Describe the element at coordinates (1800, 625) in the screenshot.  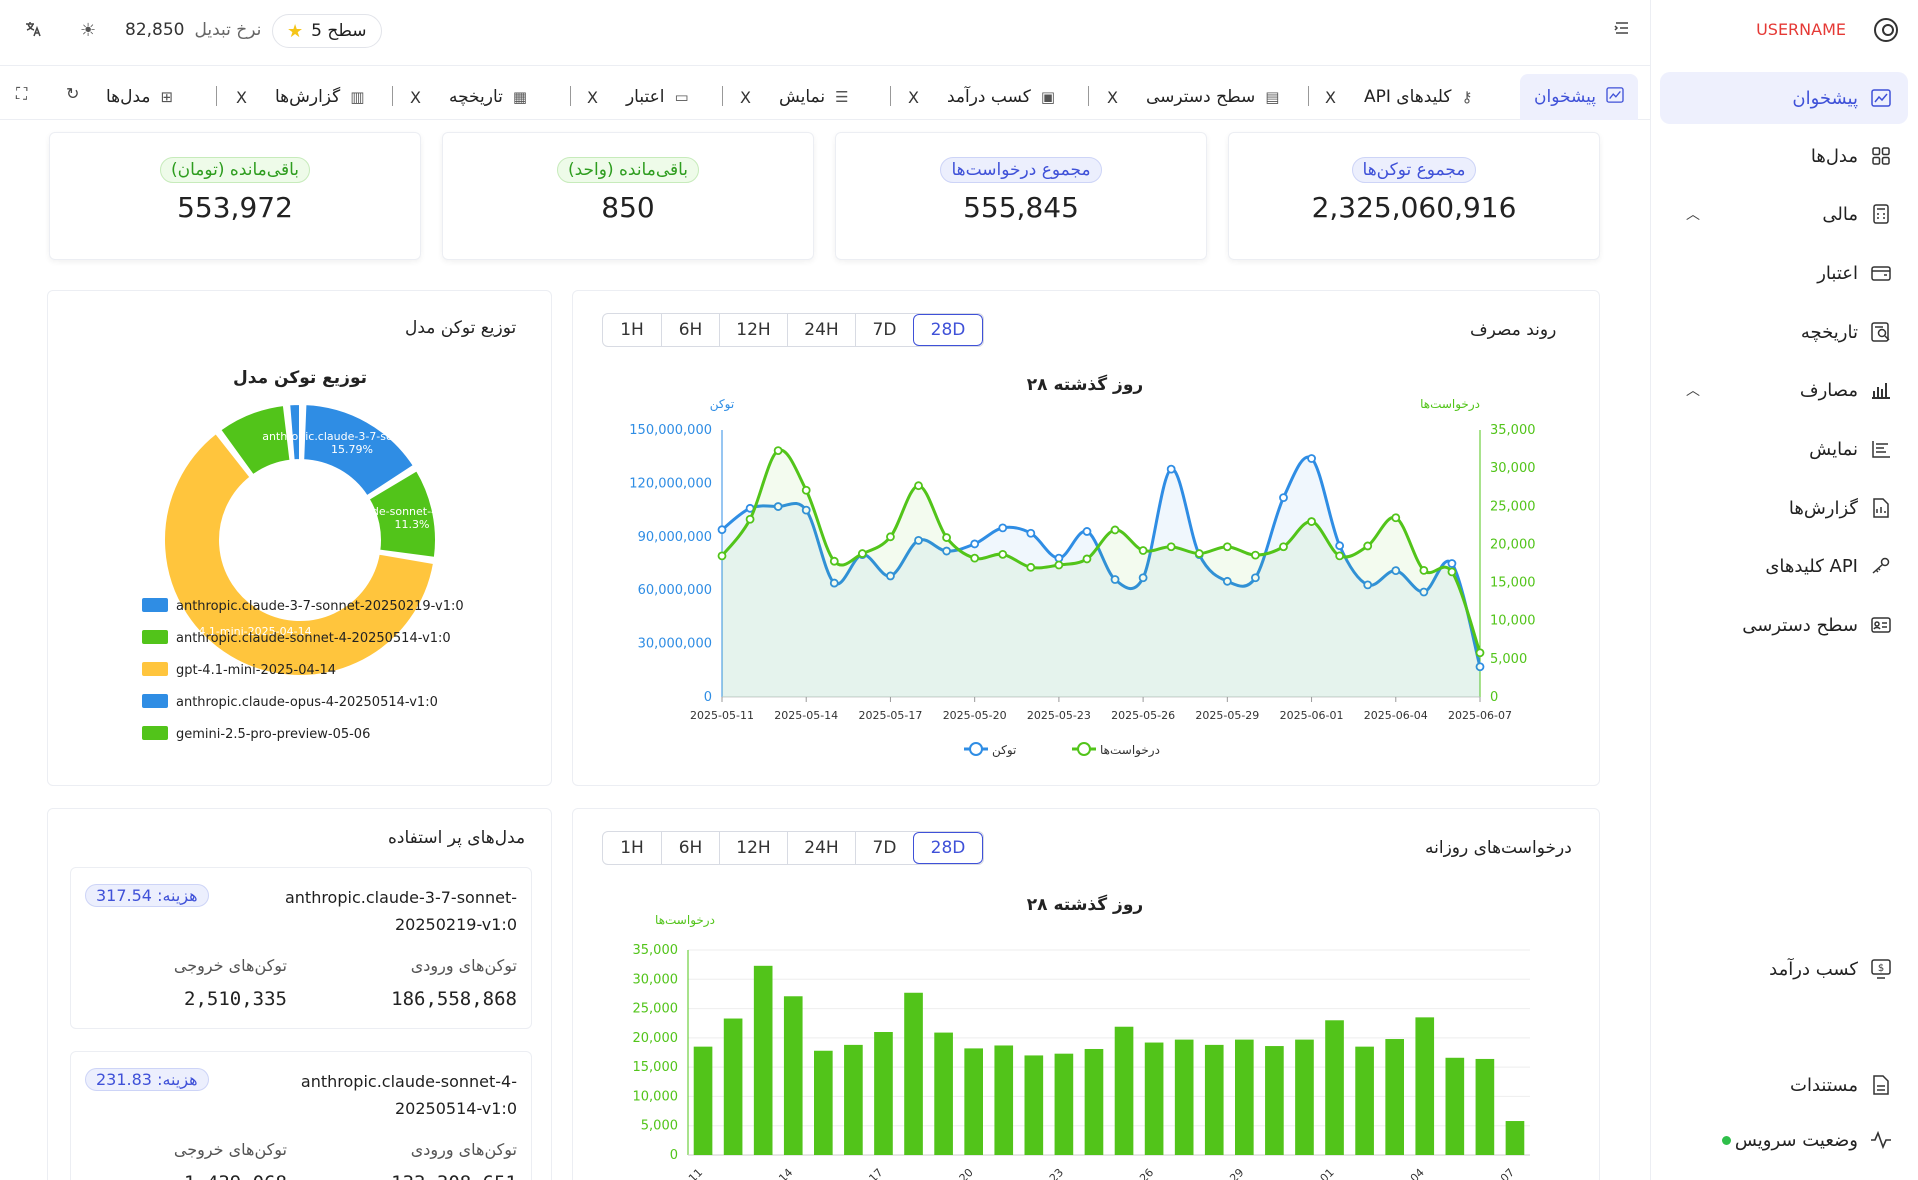
I see `sidebar-item-label: سطح دسترسی` at that location.